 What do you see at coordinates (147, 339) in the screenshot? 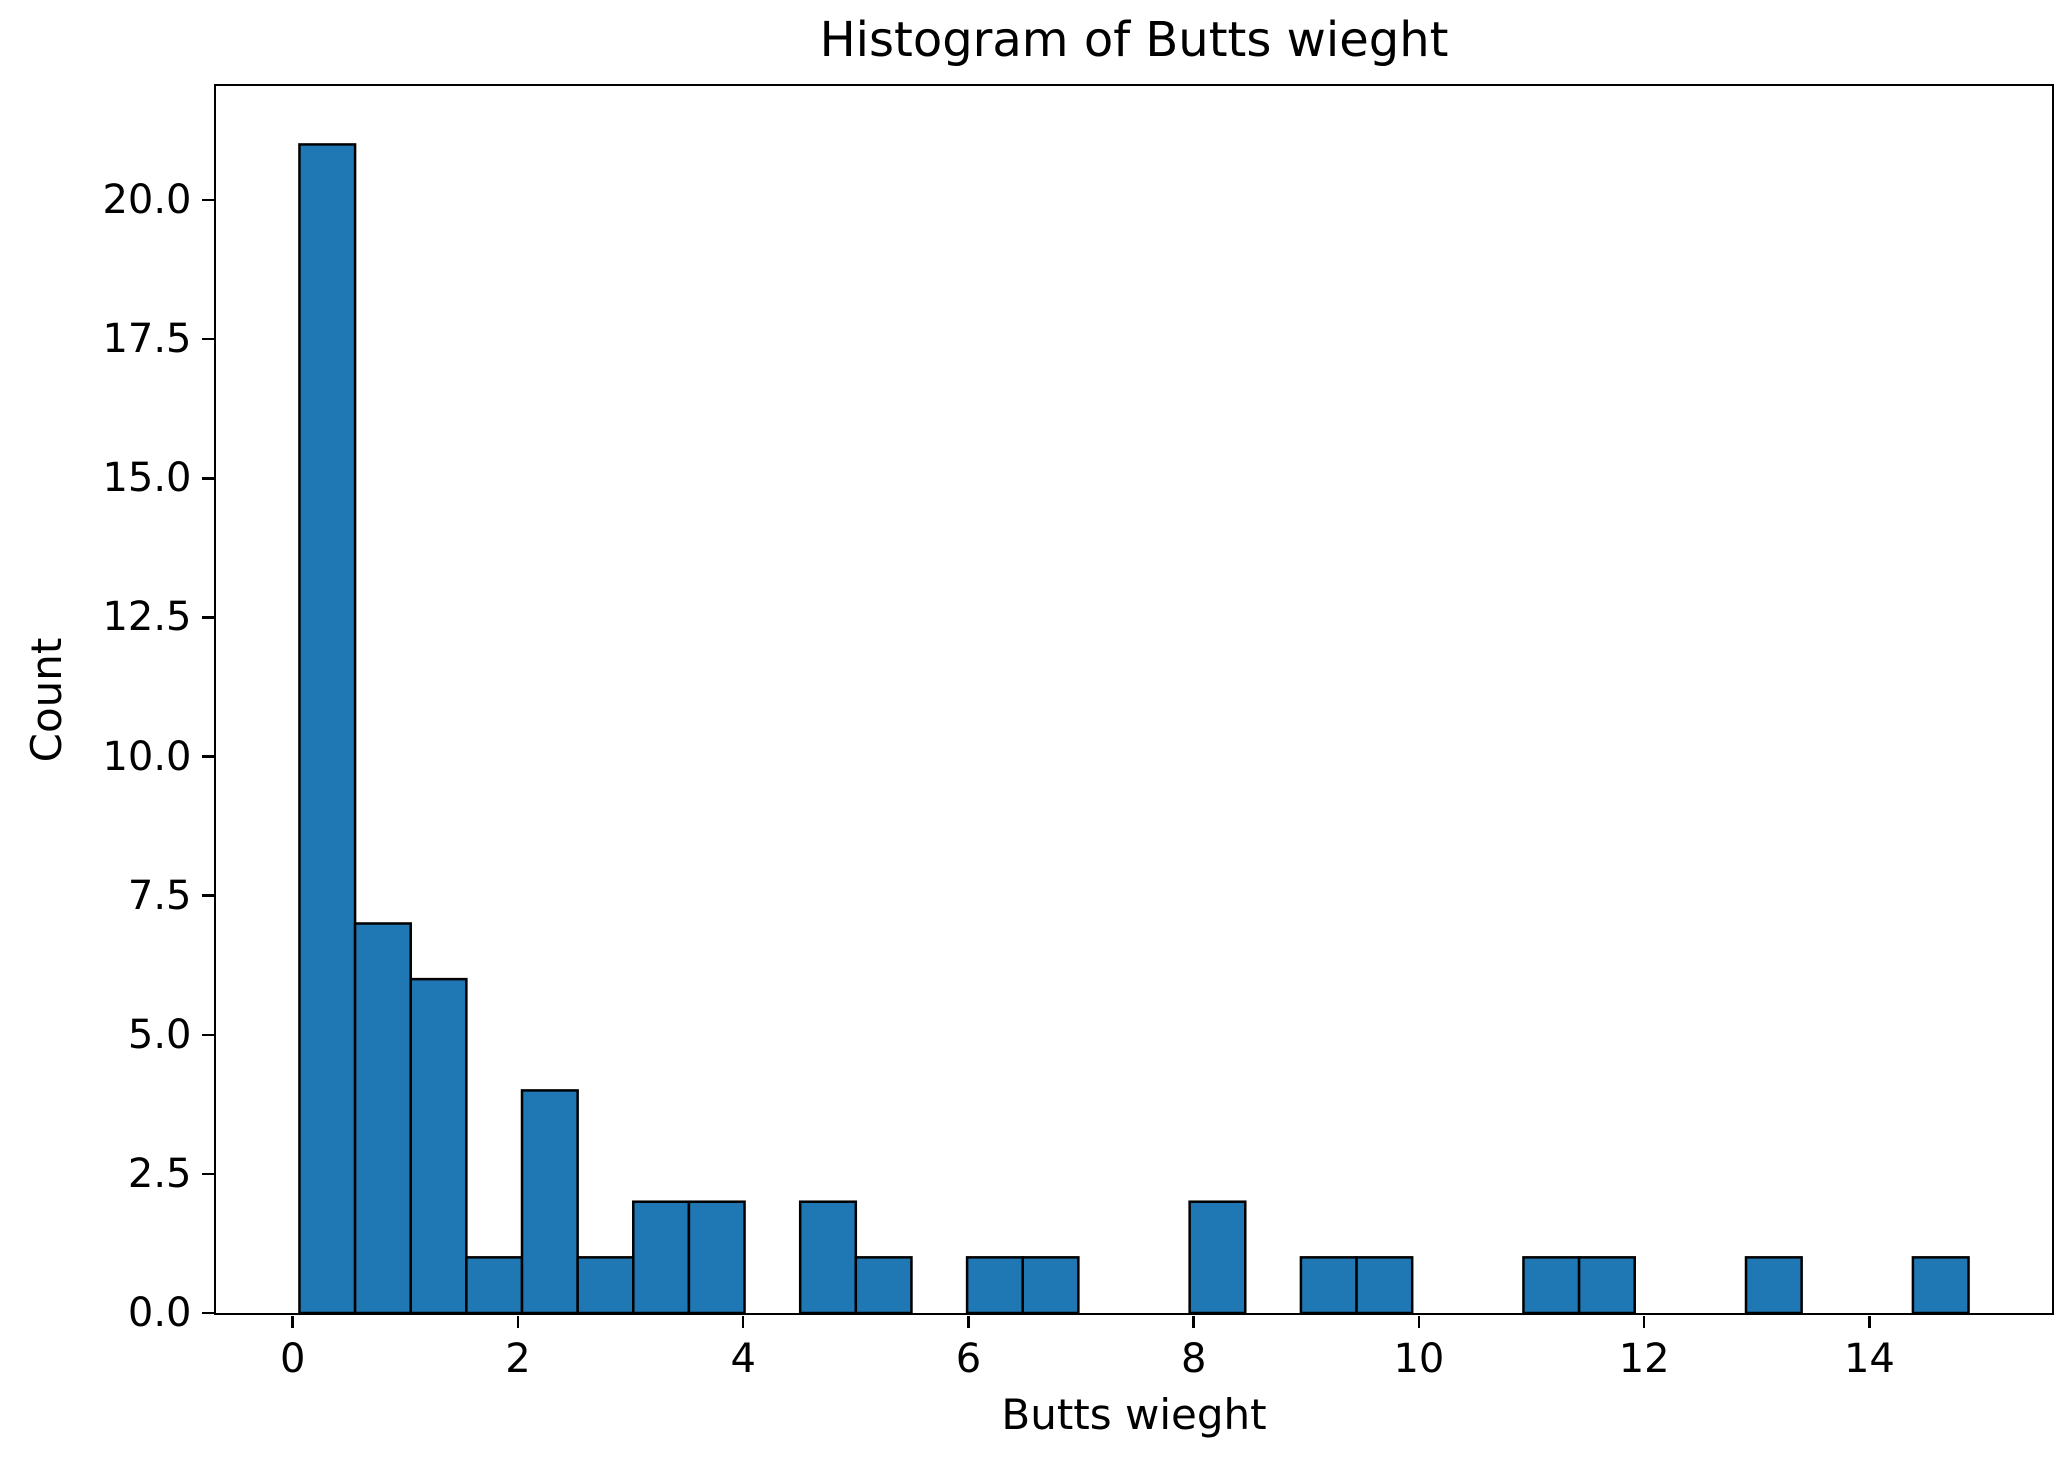
I see `y-tick-label: 17.5` at bounding box center [147, 339].